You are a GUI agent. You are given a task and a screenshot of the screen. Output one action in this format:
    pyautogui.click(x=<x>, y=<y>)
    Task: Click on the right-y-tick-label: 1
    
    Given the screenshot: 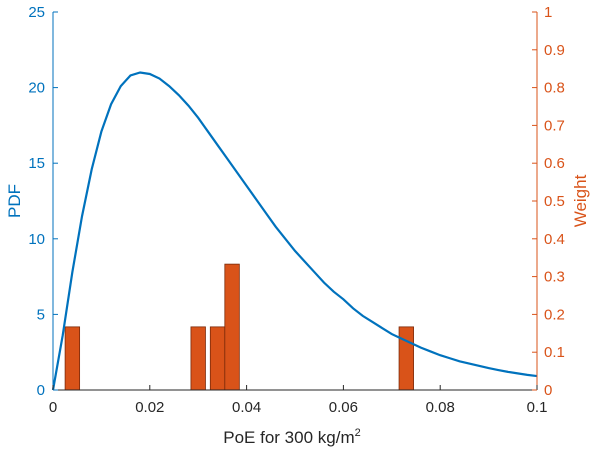 What is the action you would take?
    pyautogui.click(x=548, y=12)
    